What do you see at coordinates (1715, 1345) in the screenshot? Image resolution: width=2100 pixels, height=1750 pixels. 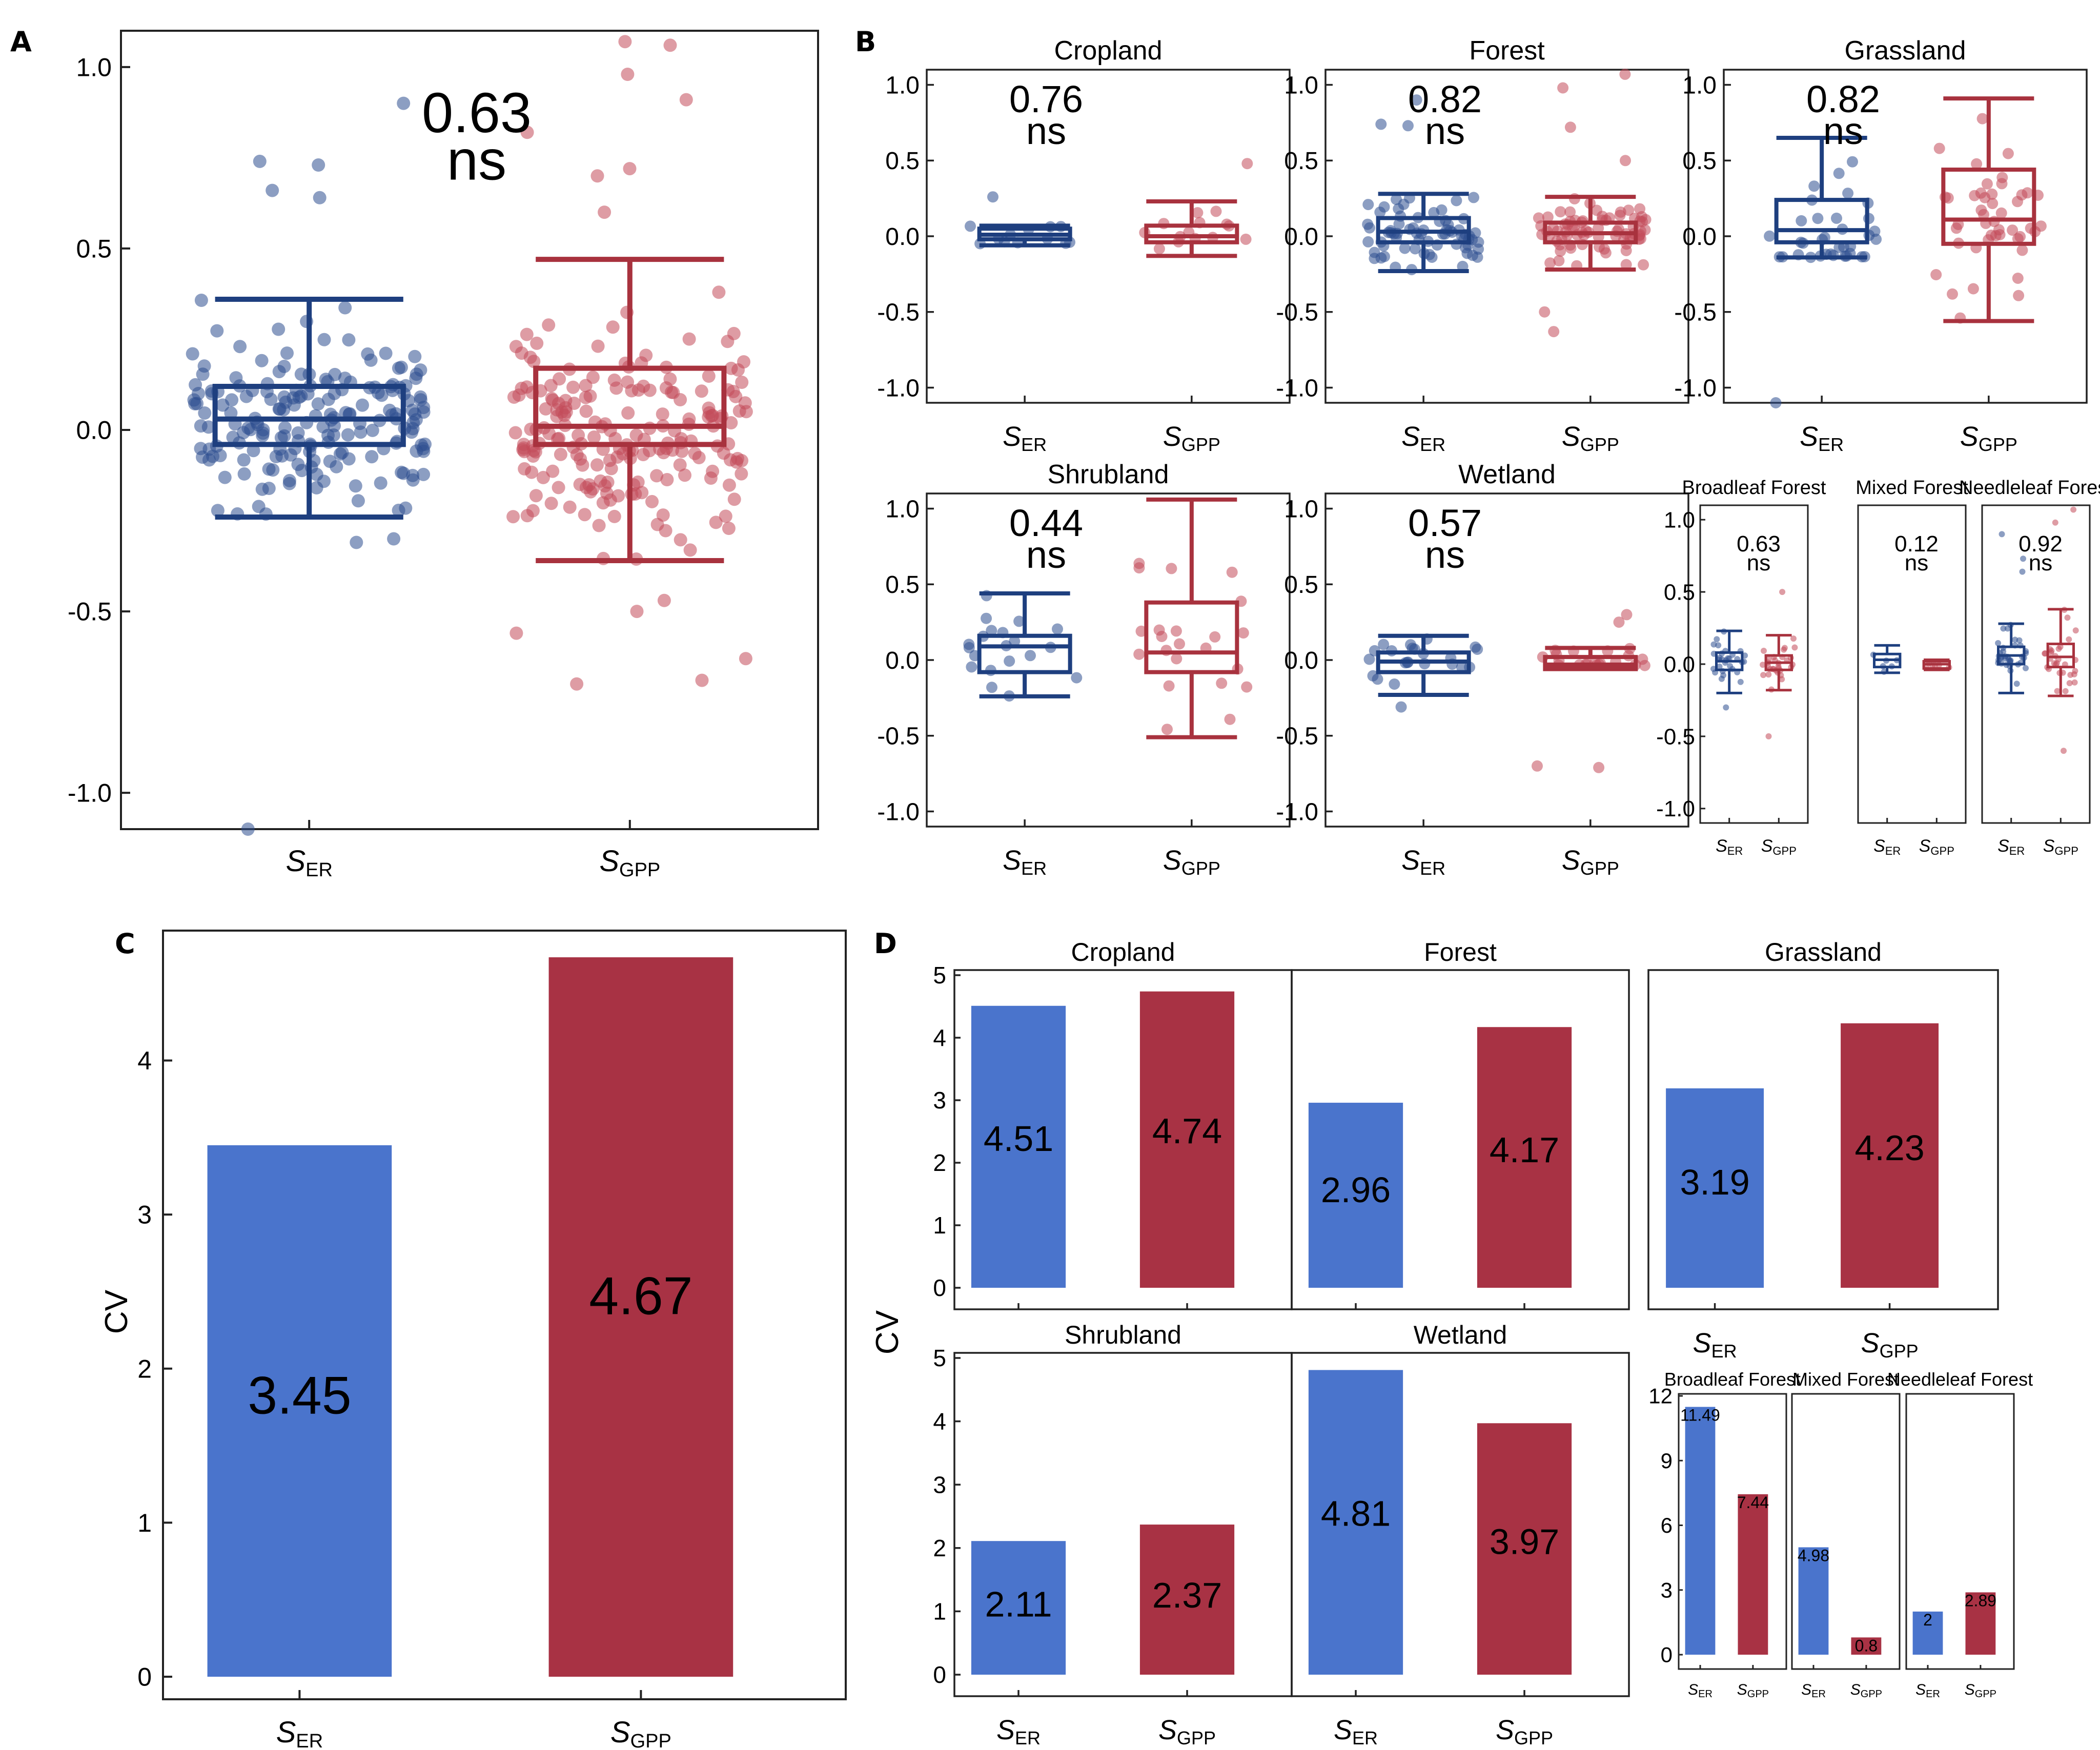 I see `panel-d-grassland-xlabel: SER` at bounding box center [1715, 1345].